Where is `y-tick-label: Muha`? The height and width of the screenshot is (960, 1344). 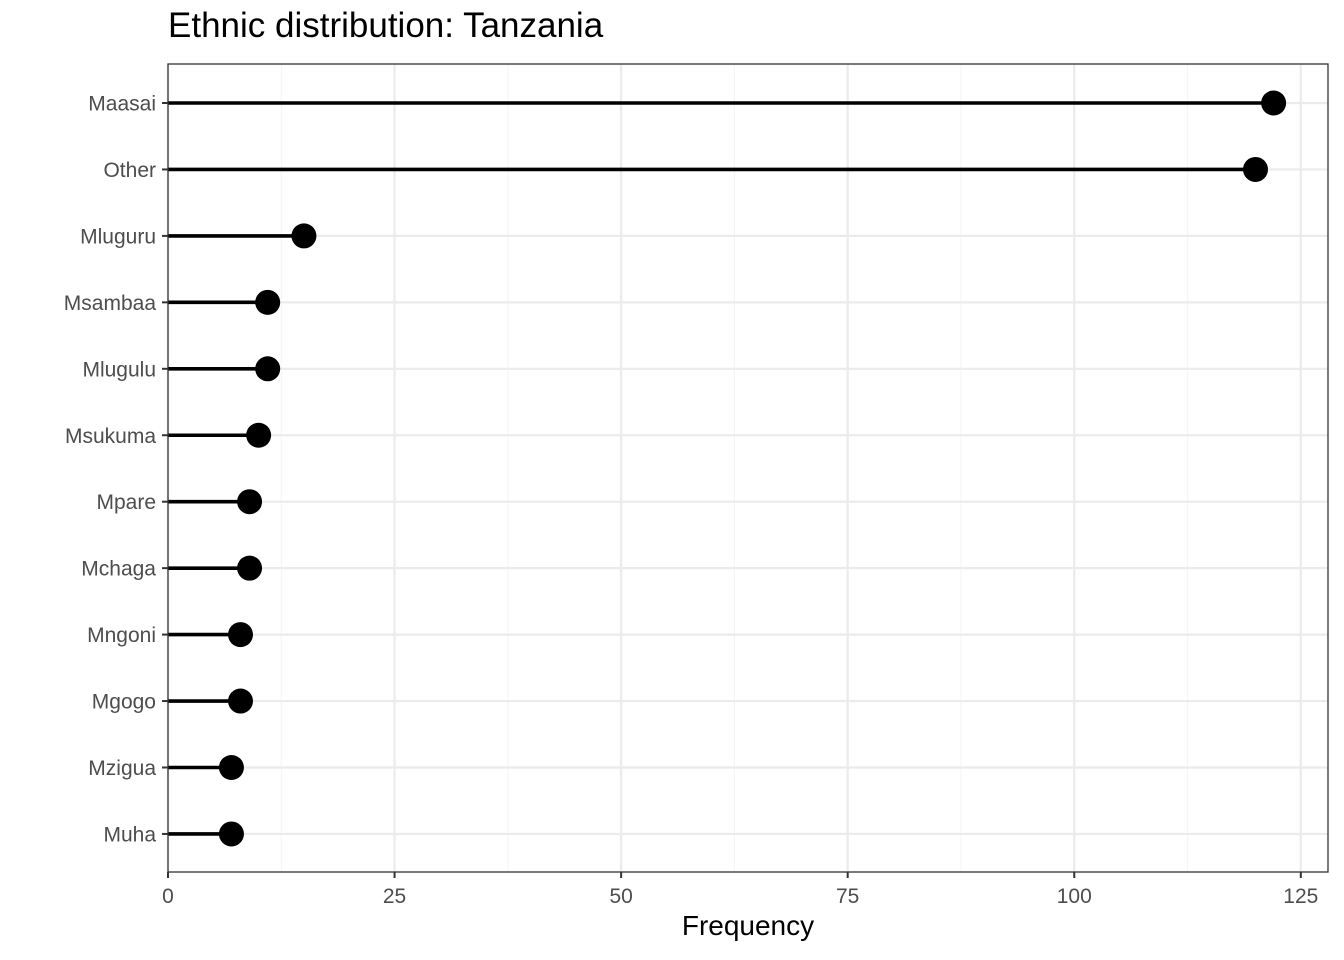 y-tick-label: Muha is located at coordinates (129, 834).